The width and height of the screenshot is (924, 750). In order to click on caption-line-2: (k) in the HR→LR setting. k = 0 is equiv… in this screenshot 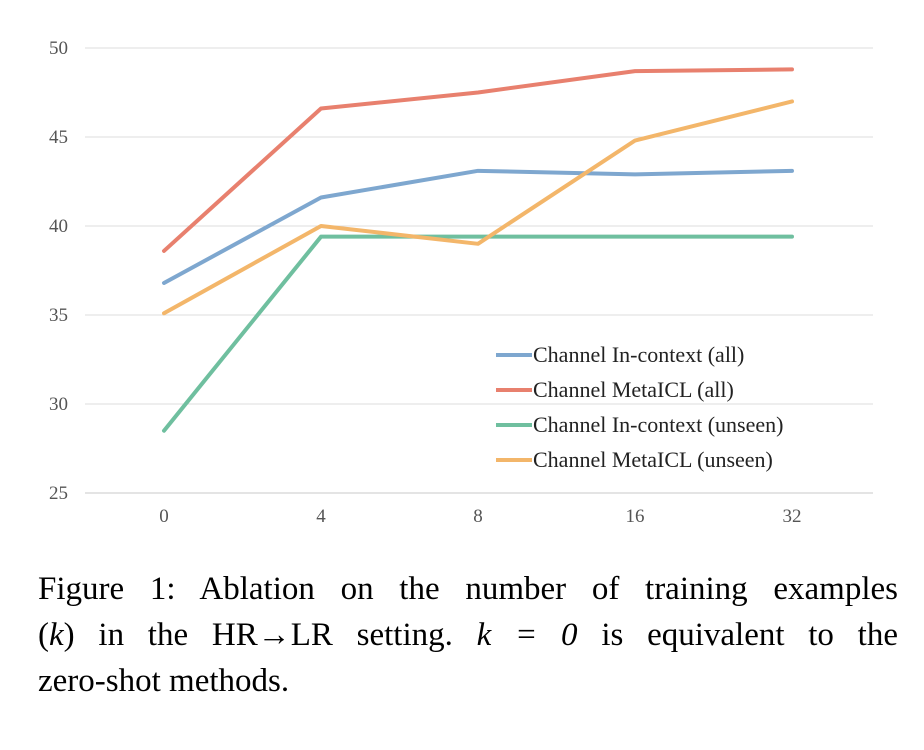, I will do `click(468, 635)`.